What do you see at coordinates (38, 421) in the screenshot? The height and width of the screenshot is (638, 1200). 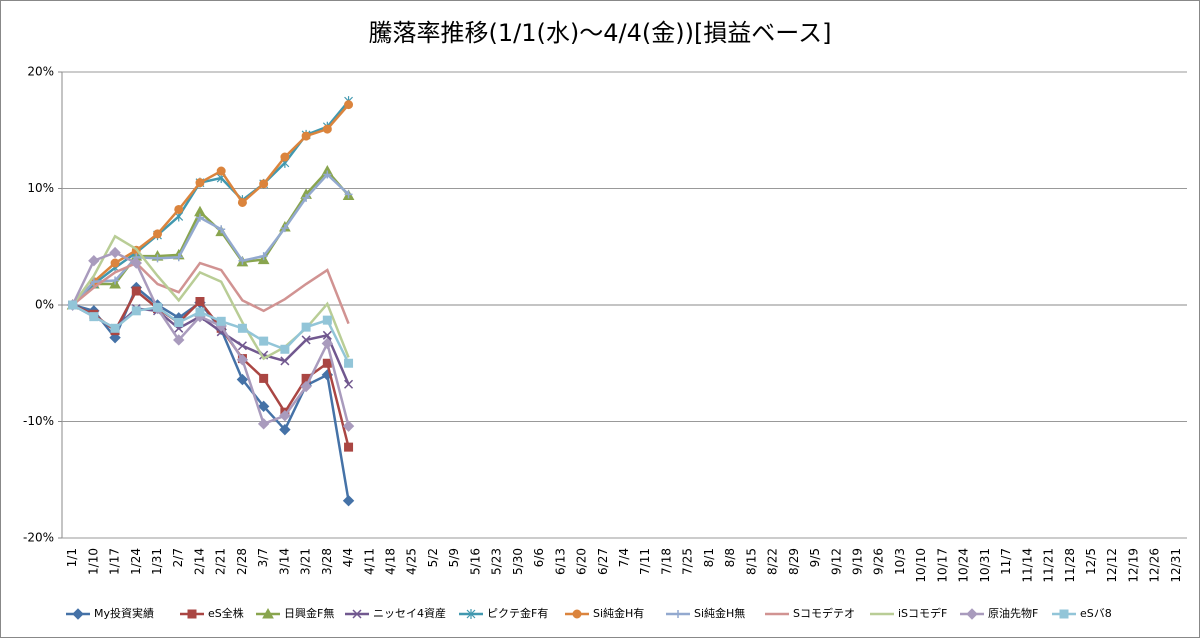 I see `y-tick-label: -10%` at bounding box center [38, 421].